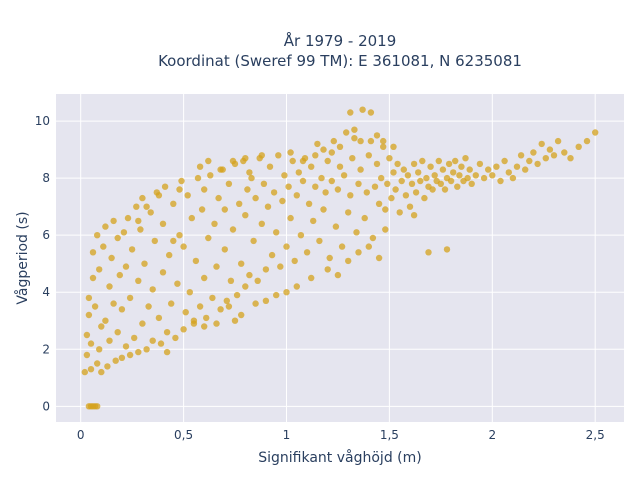 The image size is (640, 480). What do you see at coordinates (492, 435) in the screenshot?
I see `x-tick-label-4: 2` at bounding box center [492, 435].